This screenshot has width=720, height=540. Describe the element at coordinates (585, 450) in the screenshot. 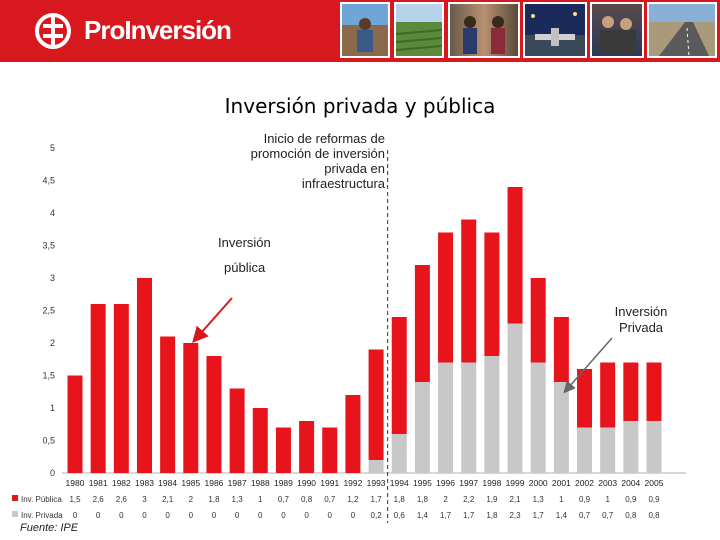

I see `bar-privada-2002` at that location.